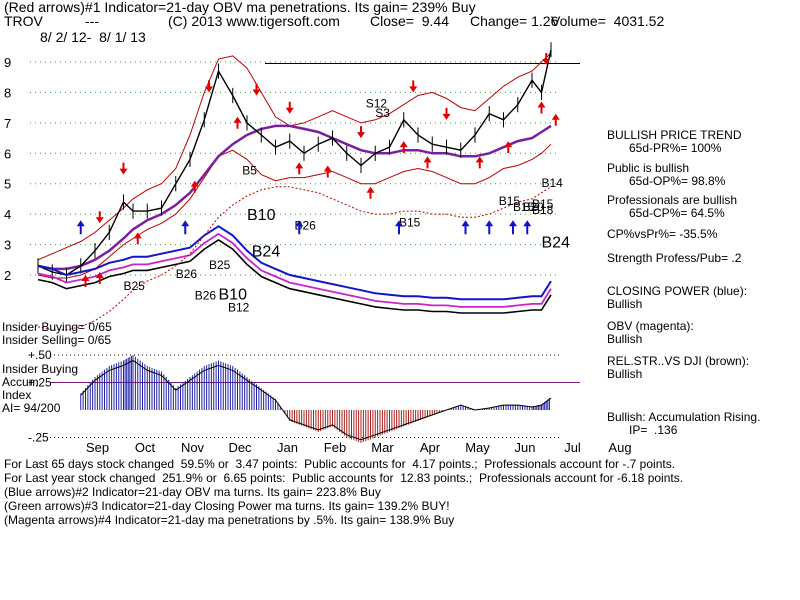  What do you see at coordinates (674, 135) in the screenshot?
I see `bullish-price-trend: BULLISH PRICE TREND` at bounding box center [674, 135].